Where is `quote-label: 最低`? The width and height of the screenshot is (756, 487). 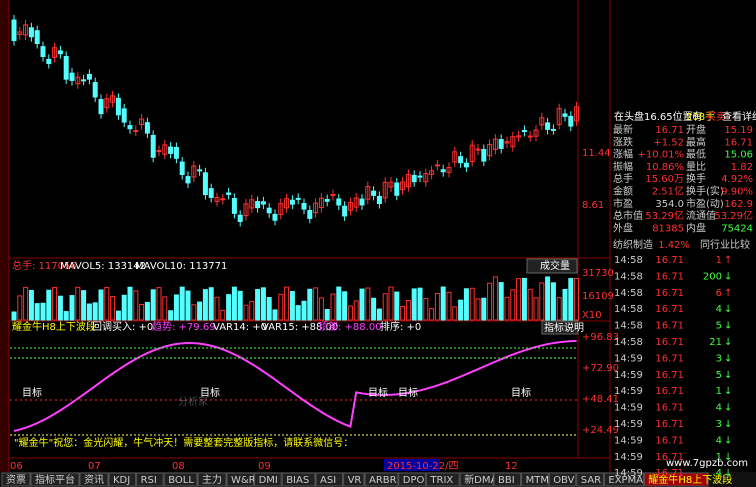 quote-label: 最低 is located at coordinates (696, 154).